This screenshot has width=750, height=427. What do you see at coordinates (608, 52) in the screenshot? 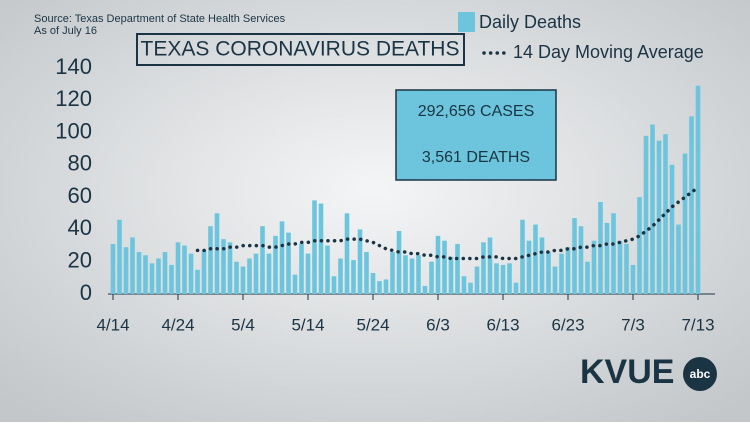
I see `legend-label: 14 Day Moving Average` at bounding box center [608, 52].